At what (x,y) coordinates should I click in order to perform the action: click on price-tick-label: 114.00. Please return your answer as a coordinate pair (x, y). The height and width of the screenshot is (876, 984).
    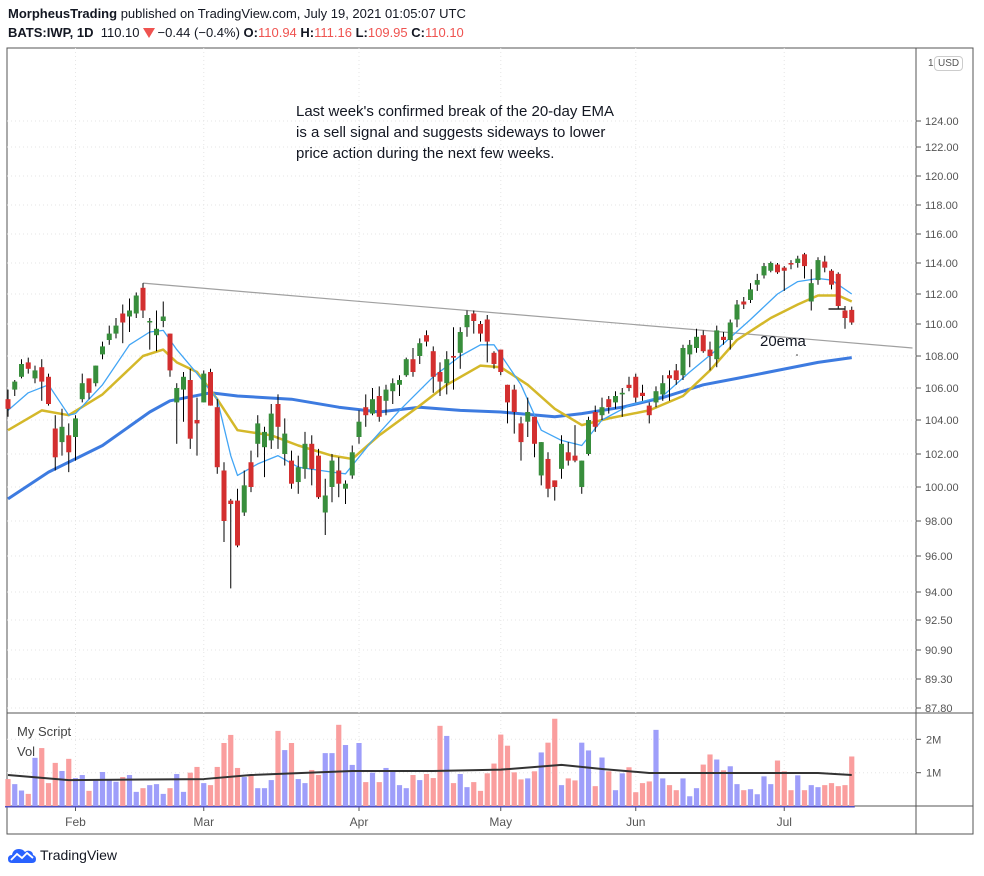
    Looking at the image, I should click on (941, 264).